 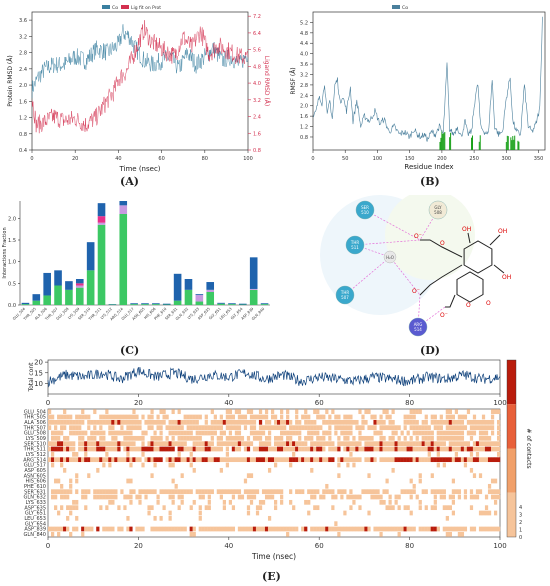 What do you see at coordinates (365, 207) in the screenshot?
I see `residue-name: SER` at bounding box center [365, 207].